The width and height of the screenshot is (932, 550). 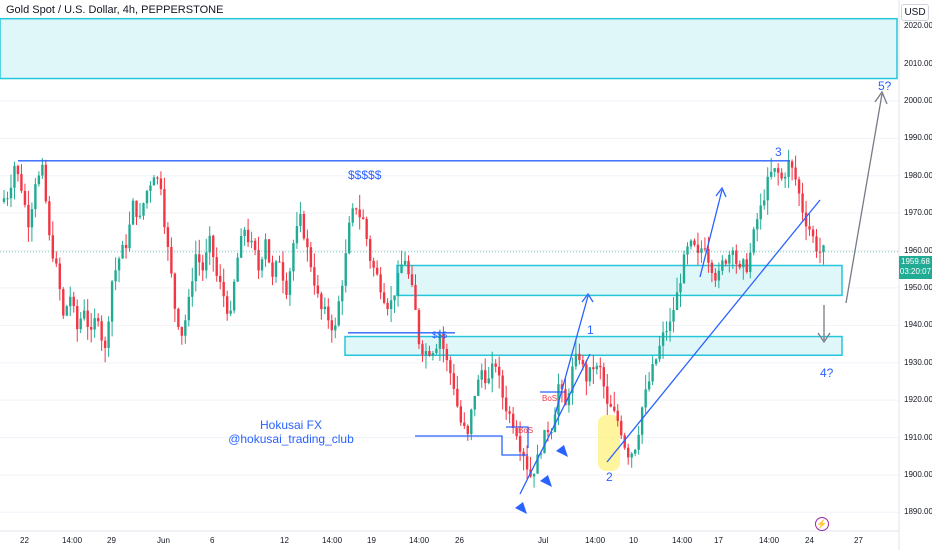 I want to click on time-tick-label: 6, so click(x=212, y=540).